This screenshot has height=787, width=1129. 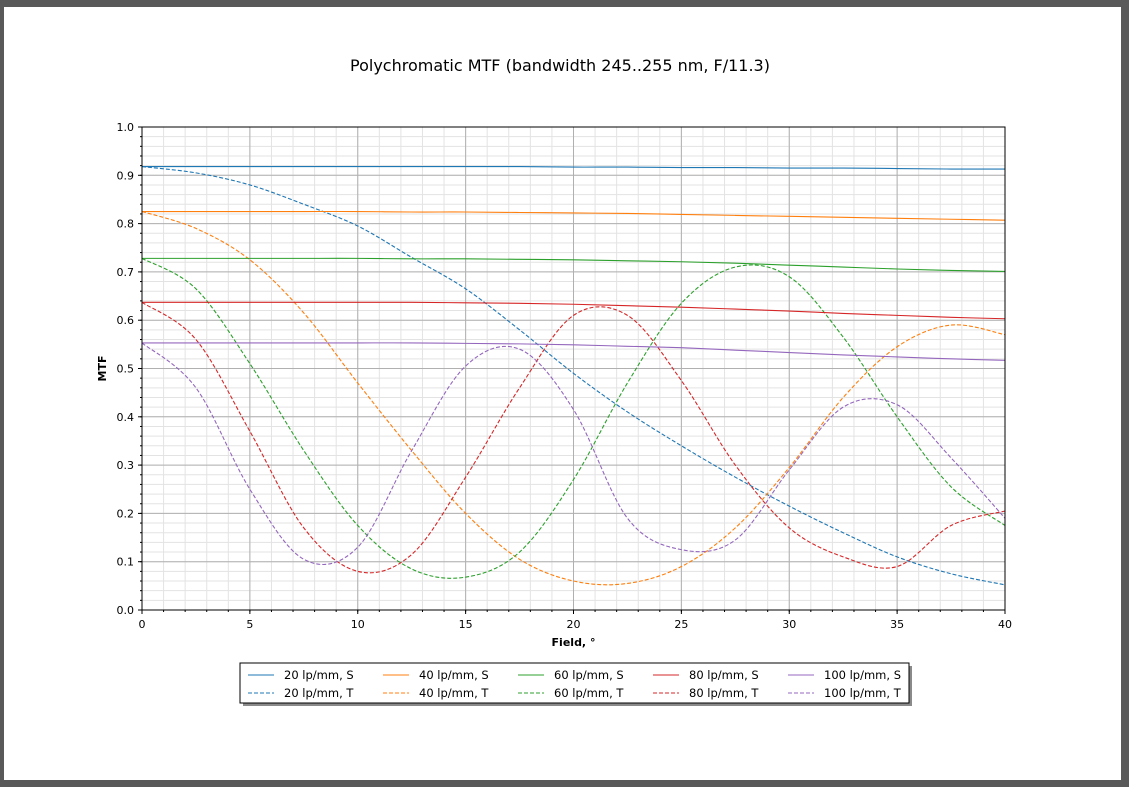 I want to click on legend-label: 20 lp/mm, S, so click(x=319, y=675).